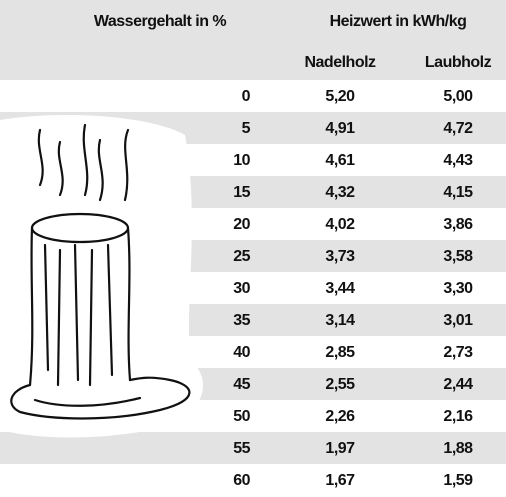 The height and width of the screenshot is (497, 506). What do you see at coordinates (458, 384) in the screenshot?
I see `hardwood-value: 2,44` at bounding box center [458, 384].